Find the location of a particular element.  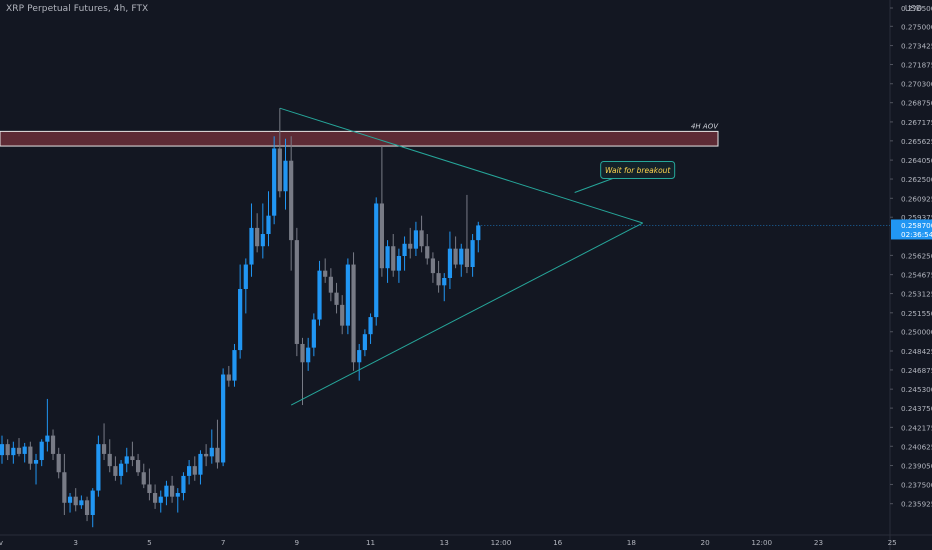

price-tick-label: 0.254675 is located at coordinates (916, 275).